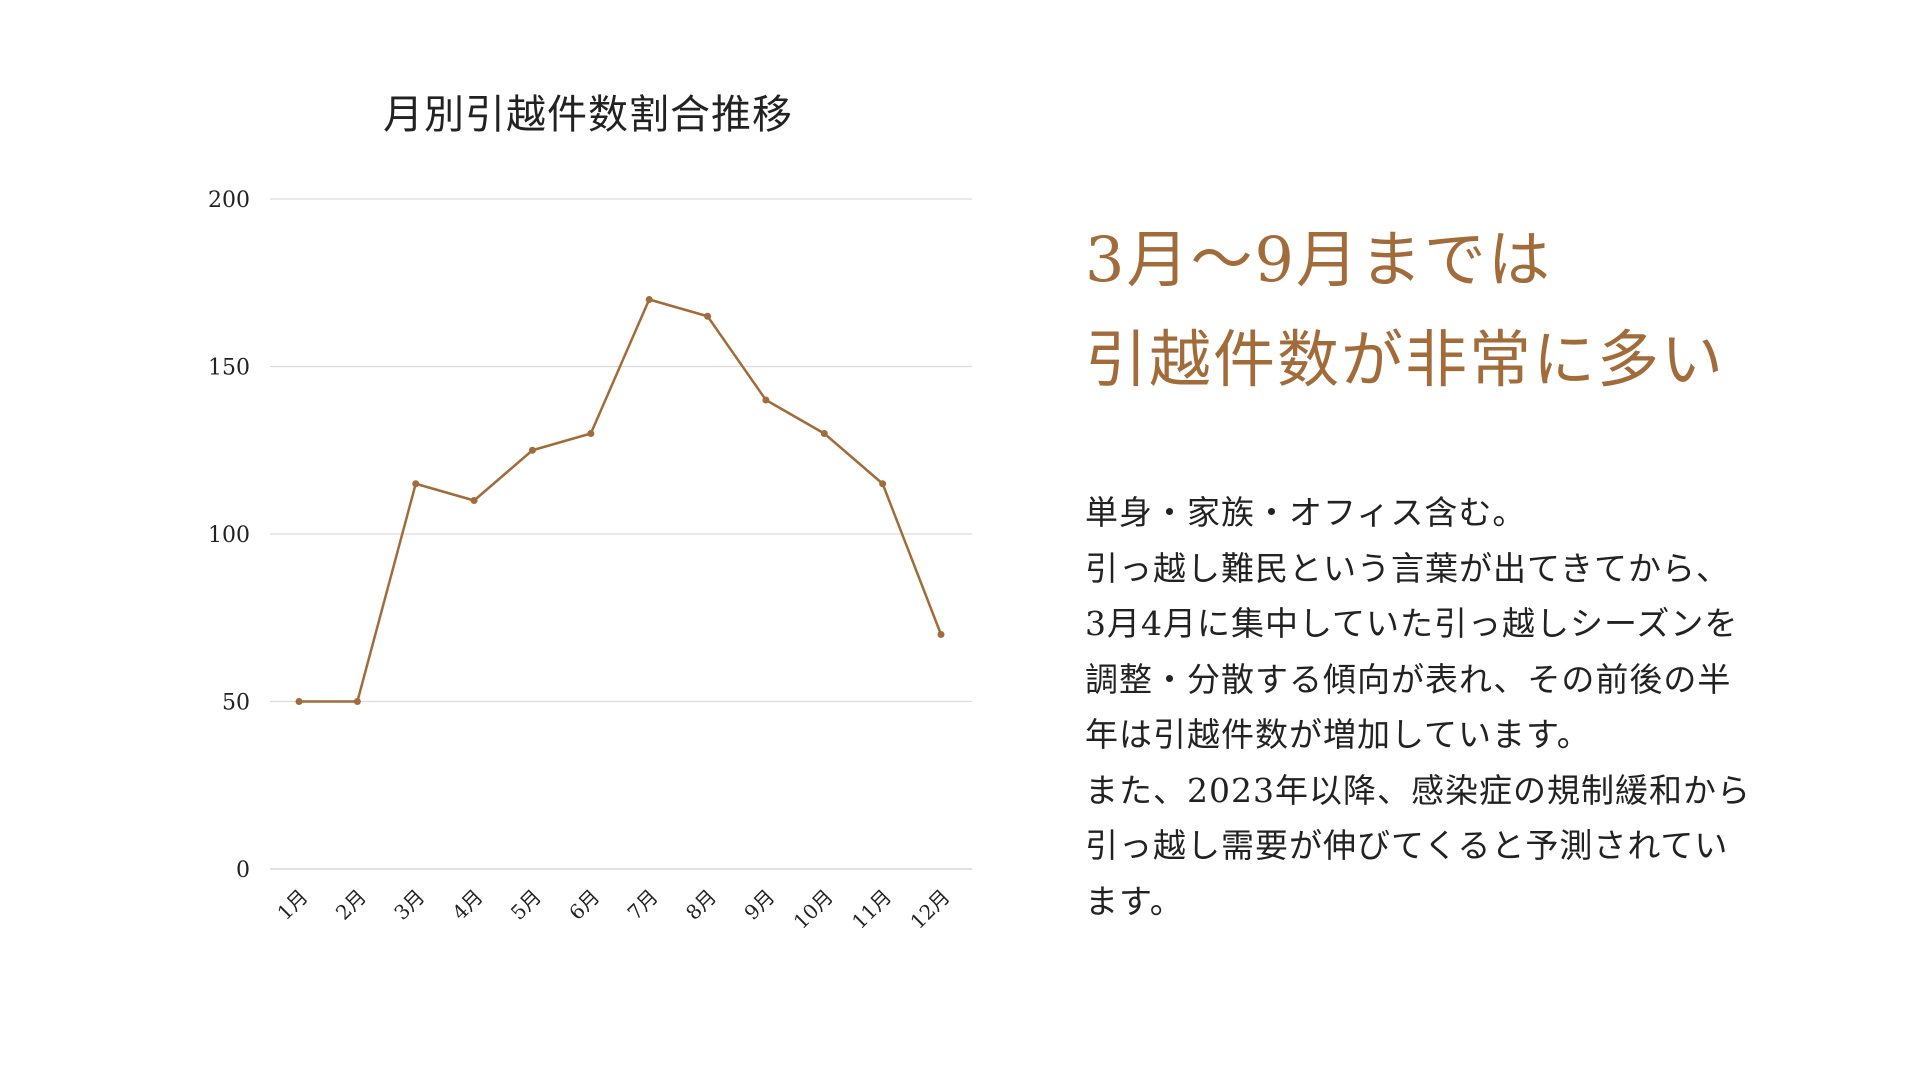 This screenshot has width=1920, height=1080. I want to click on description-line: 引っ越し難民という言葉が出てきてから、, so click(1408, 568).